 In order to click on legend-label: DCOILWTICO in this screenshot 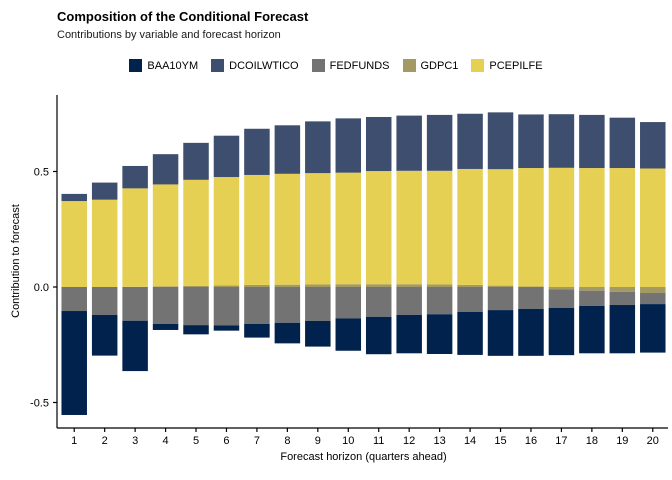, I will do `click(264, 65)`.